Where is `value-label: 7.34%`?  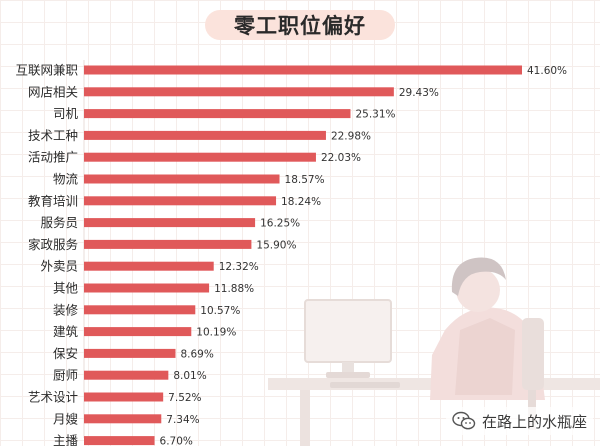
value-label: 7.34% is located at coordinates (182, 420).